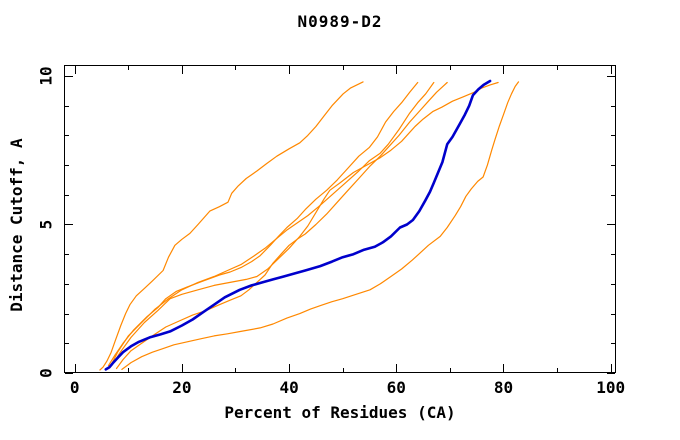  I want to click on y-tick-label: 10, so click(46, 75).